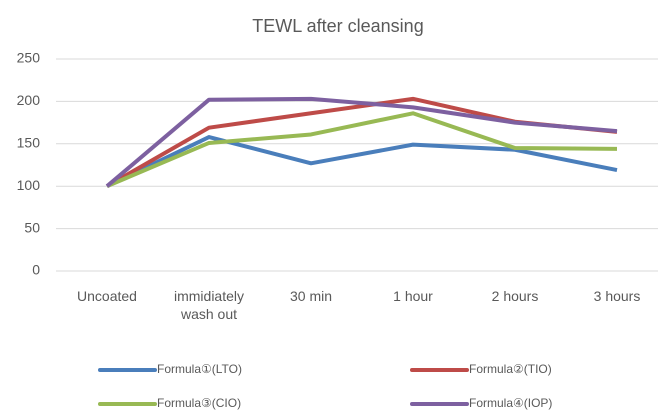 This screenshot has height=412, width=661. Describe the element at coordinates (107, 296) in the screenshot. I see `x-tick-label: Uncoated` at that location.